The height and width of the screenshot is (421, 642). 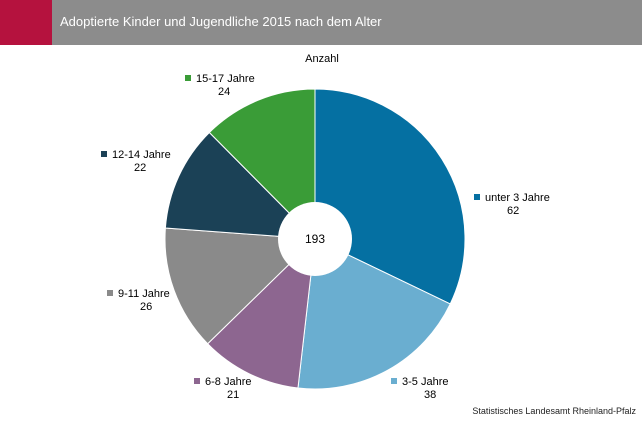 I want to click on slice-label: 12-14 Jahre, so click(x=141, y=155).